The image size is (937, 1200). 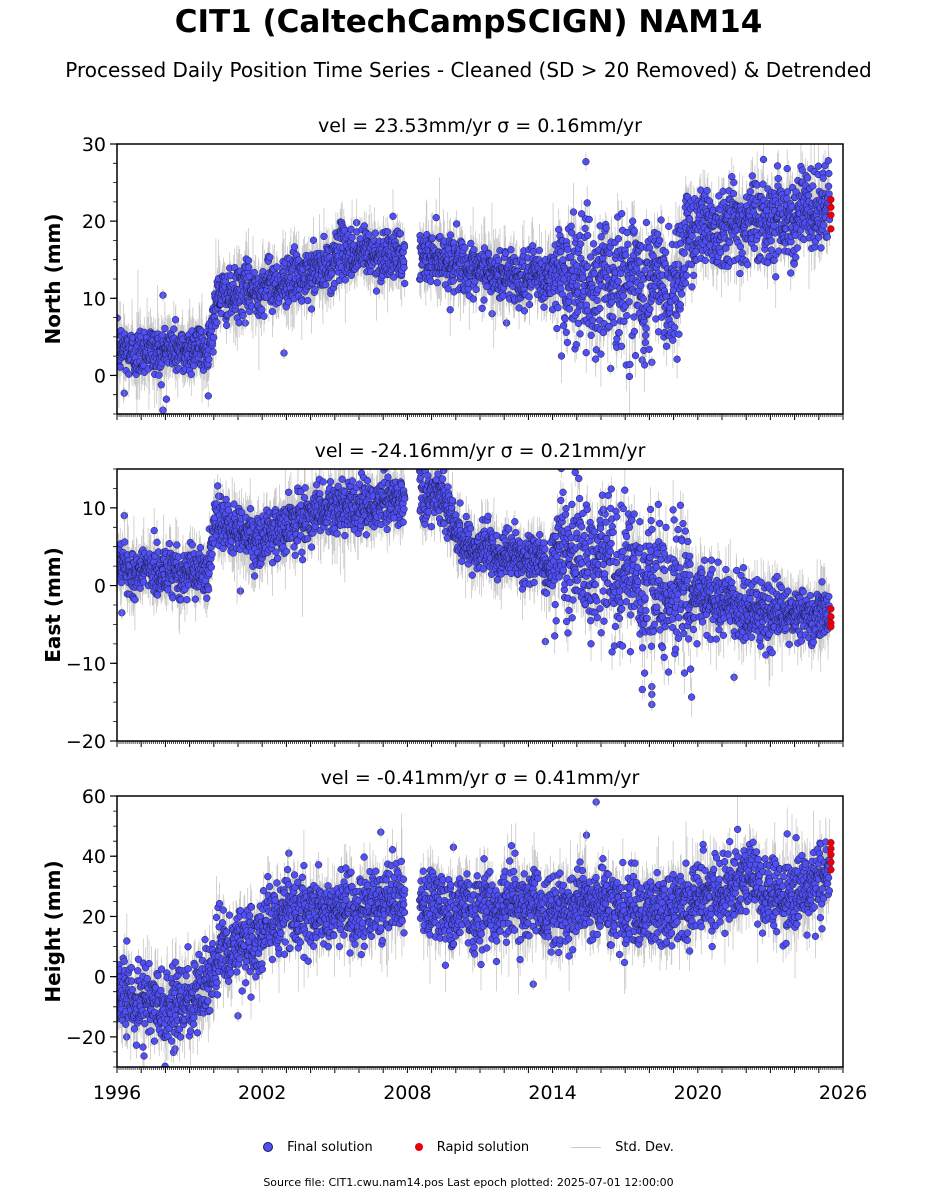 What do you see at coordinates (831, 229) in the screenshot?
I see `rapid-point` at bounding box center [831, 229].